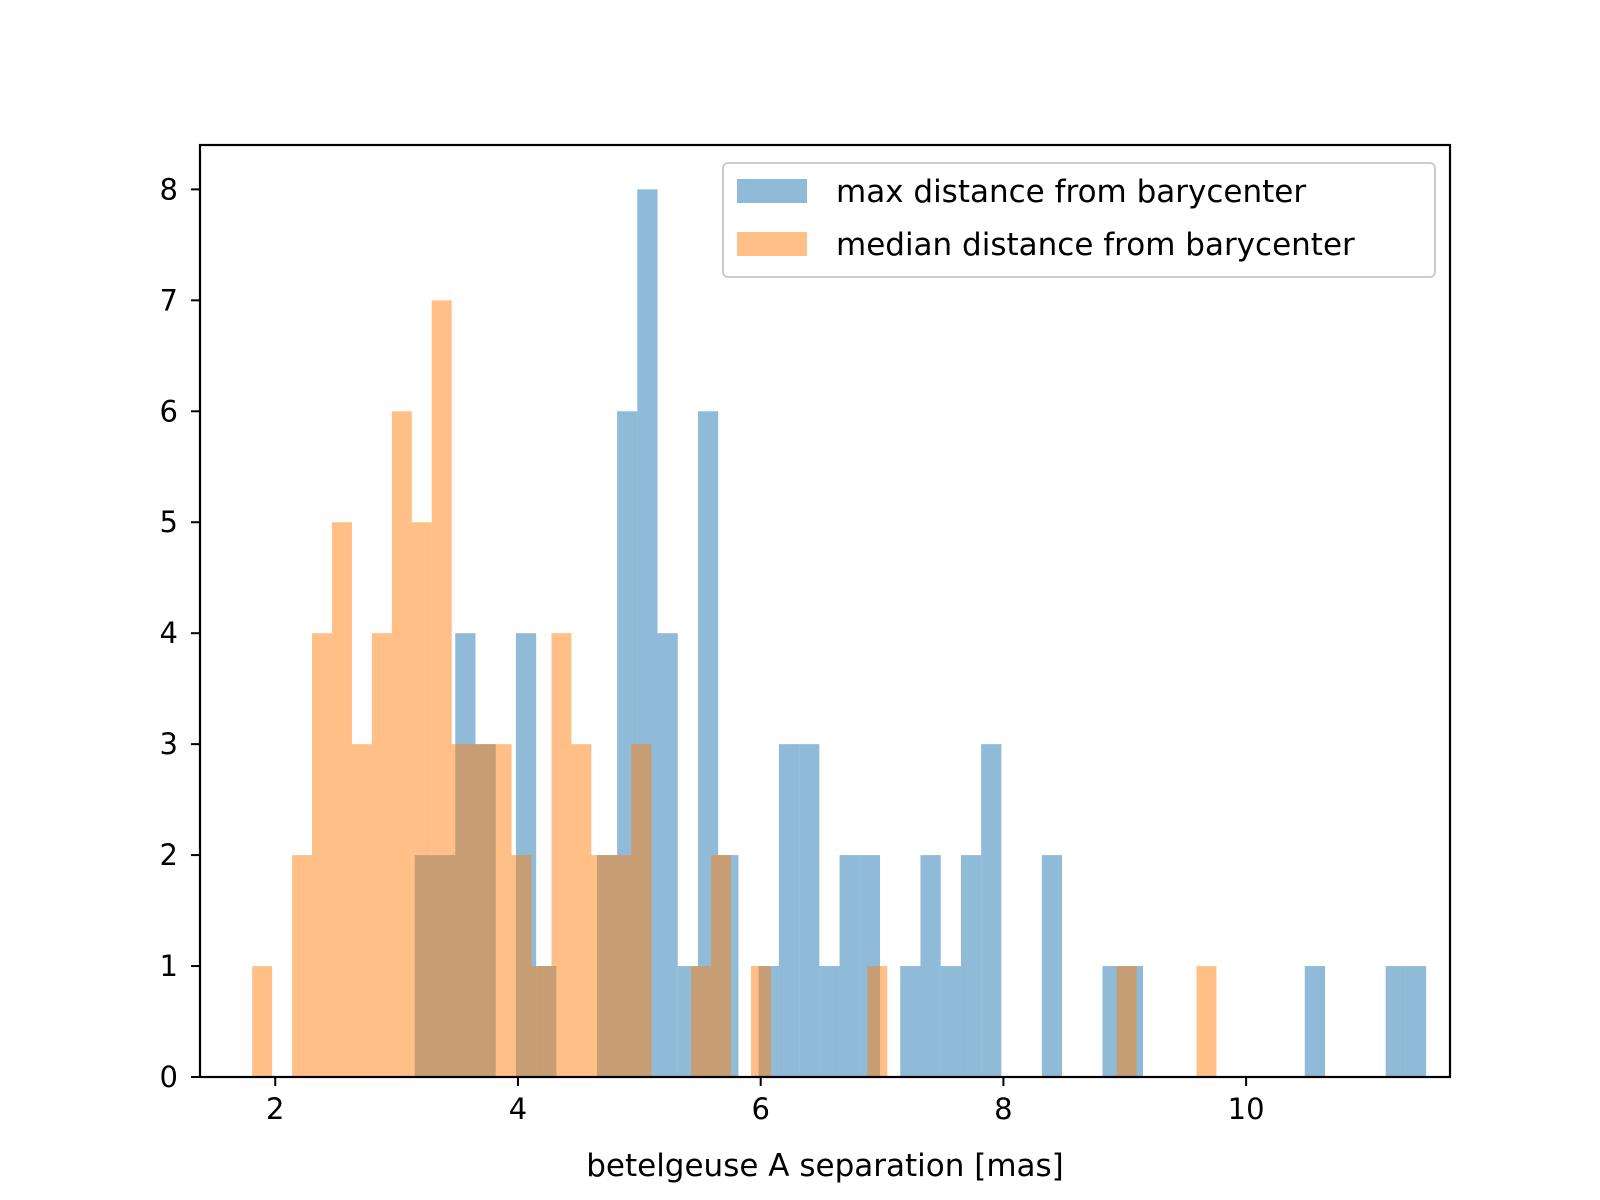  Describe the element at coordinates (169, 411) in the screenshot. I see `y-tick-label: 6` at that location.